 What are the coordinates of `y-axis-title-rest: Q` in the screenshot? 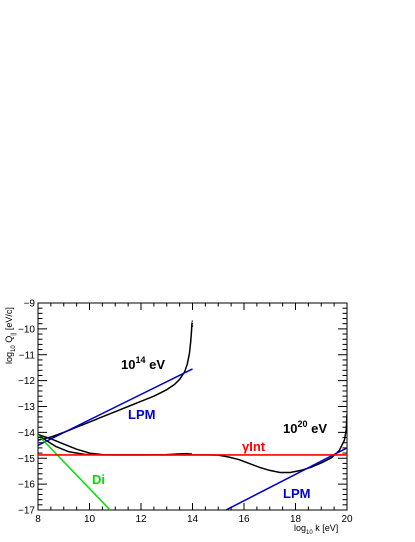 It's located at (9, 341).